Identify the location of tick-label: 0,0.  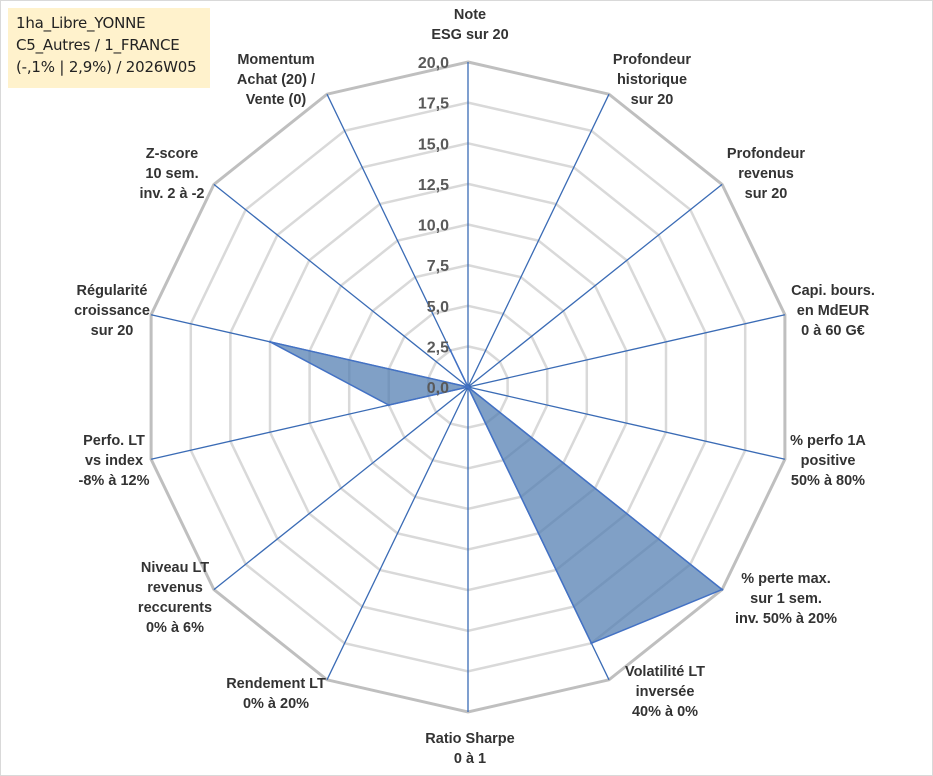
(438, 388).